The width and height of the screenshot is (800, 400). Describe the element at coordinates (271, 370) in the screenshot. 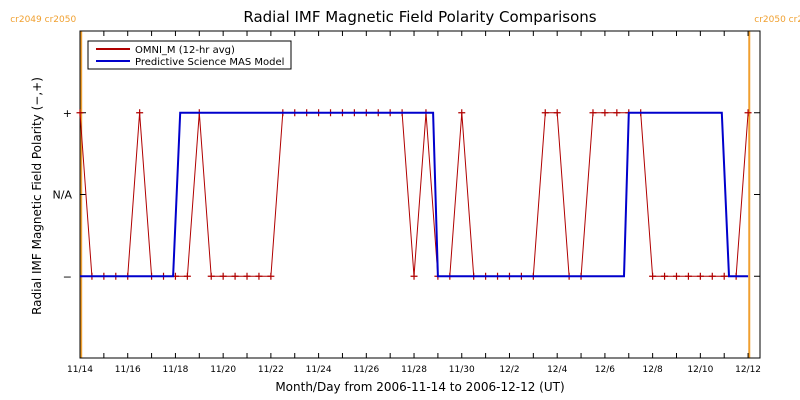

I see `x-tick-label: 11/22` at that location.